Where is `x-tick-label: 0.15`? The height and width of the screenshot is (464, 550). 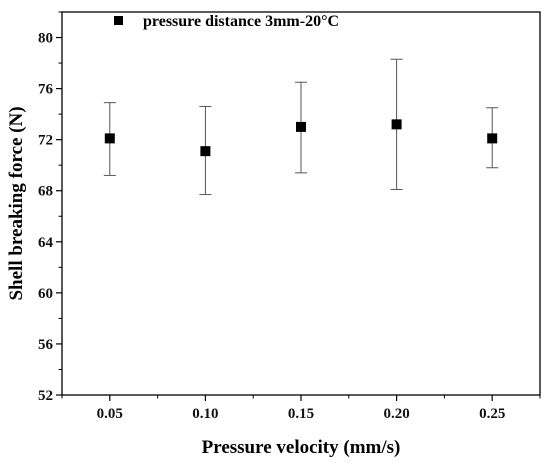
x-tick-label: 0.15 is located at coordinates (301, 414).